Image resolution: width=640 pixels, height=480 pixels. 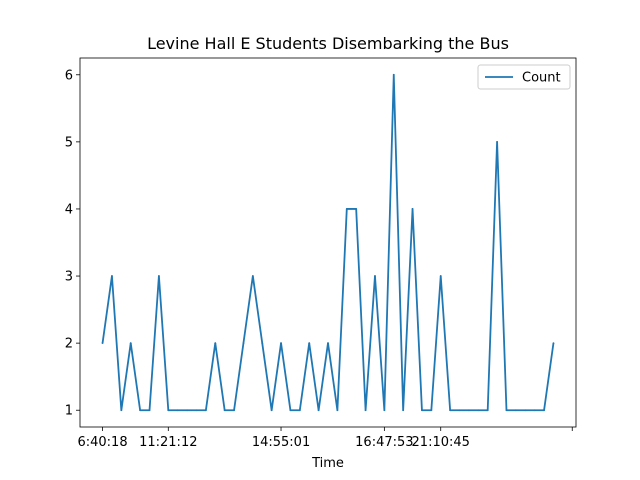 What do you see at coordinates (69, 209) in the screenshot?
I see `y-tick-label: 4` at bounding box center [69, 209].